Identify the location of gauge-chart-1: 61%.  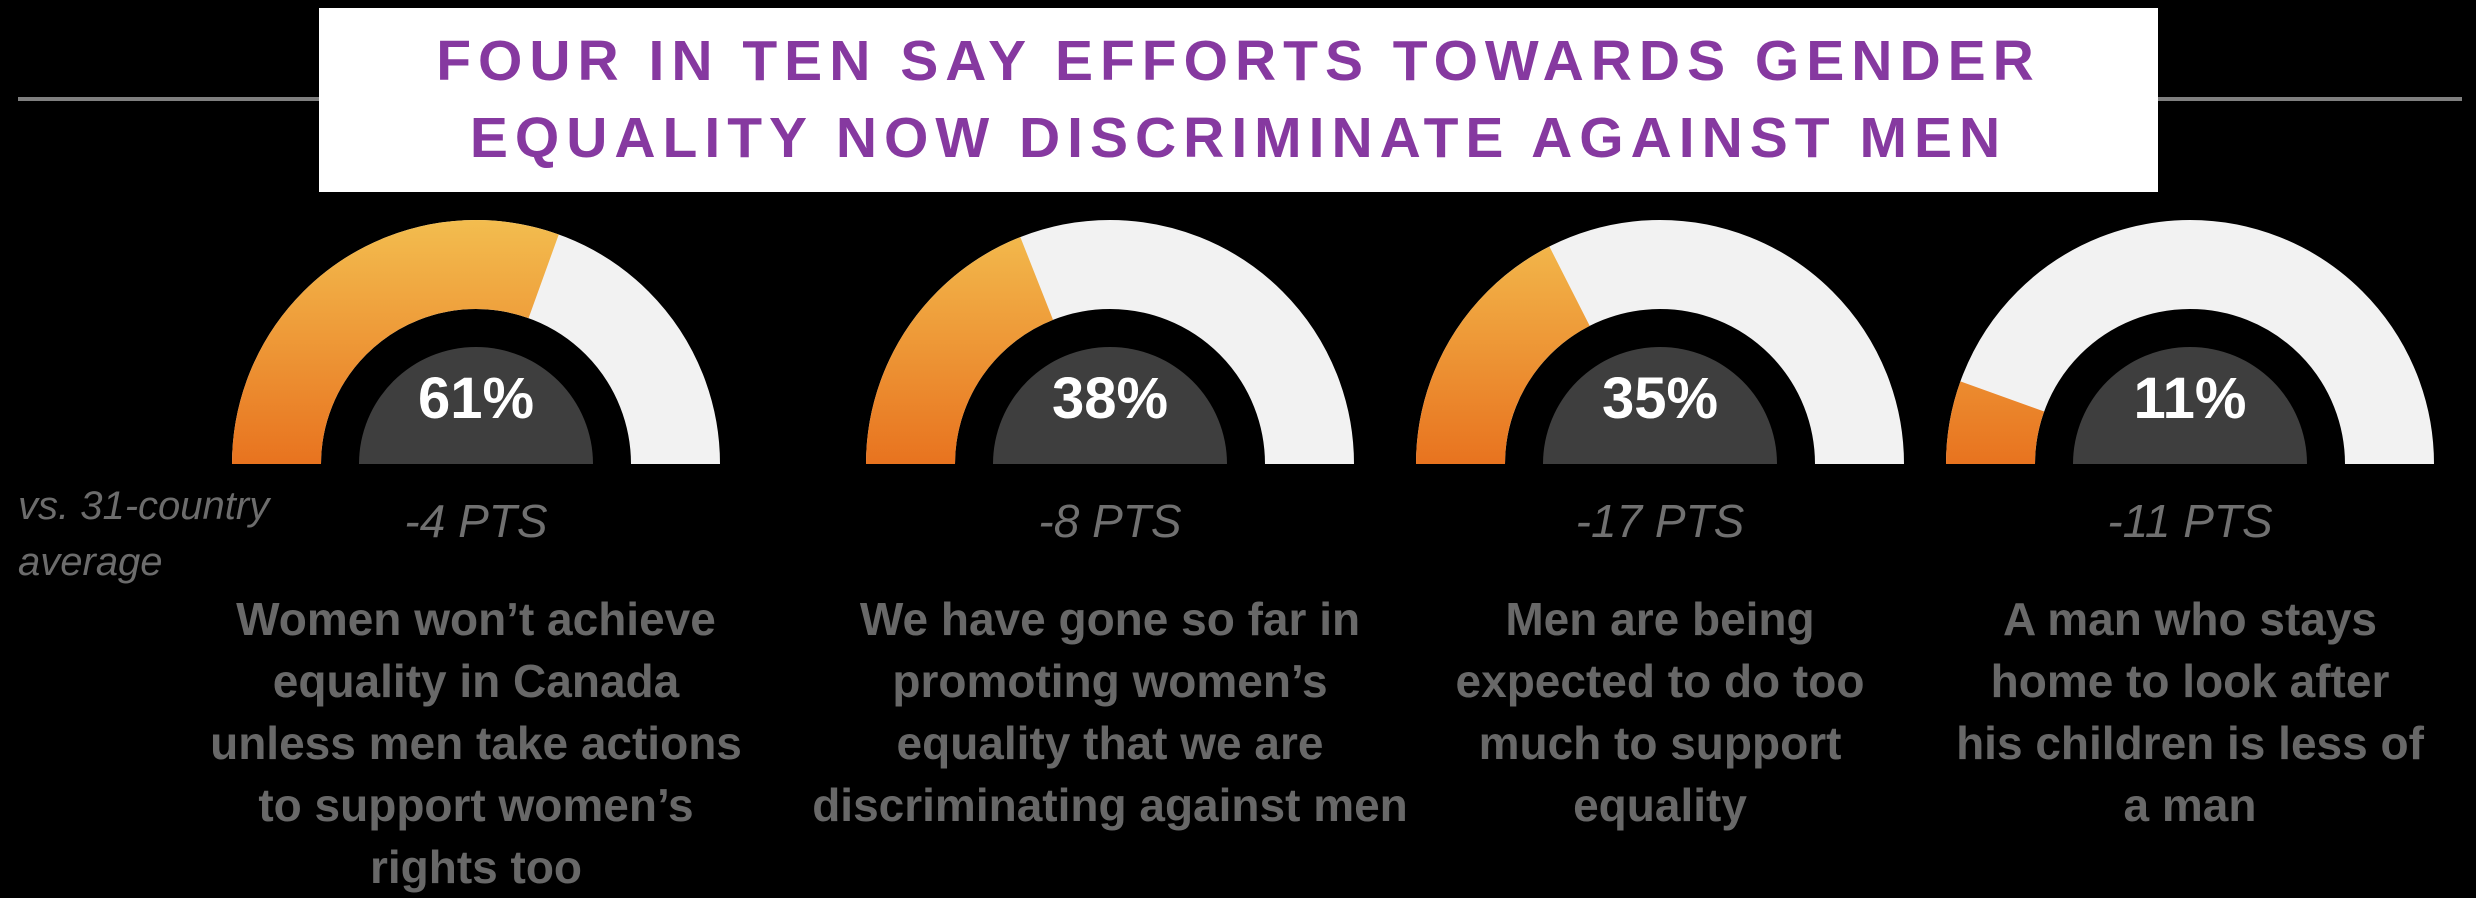
(476, 342).